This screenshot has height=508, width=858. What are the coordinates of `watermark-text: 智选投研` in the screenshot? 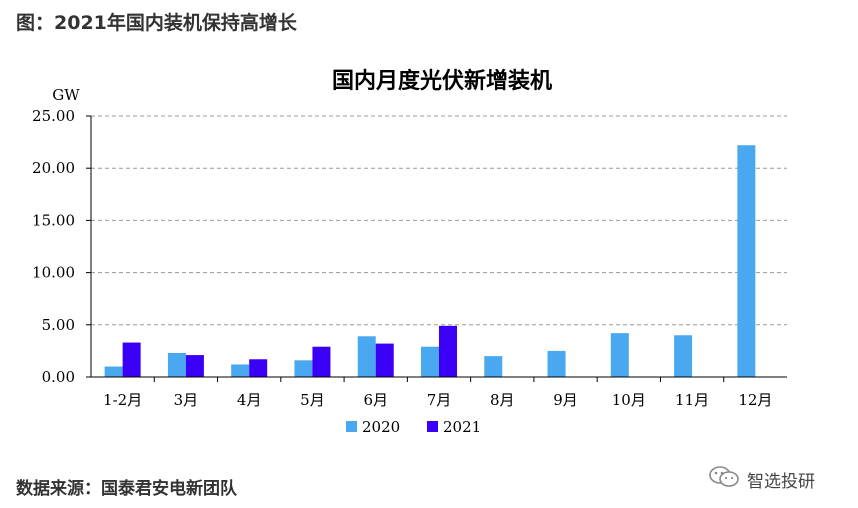 It's located at (781, 481).